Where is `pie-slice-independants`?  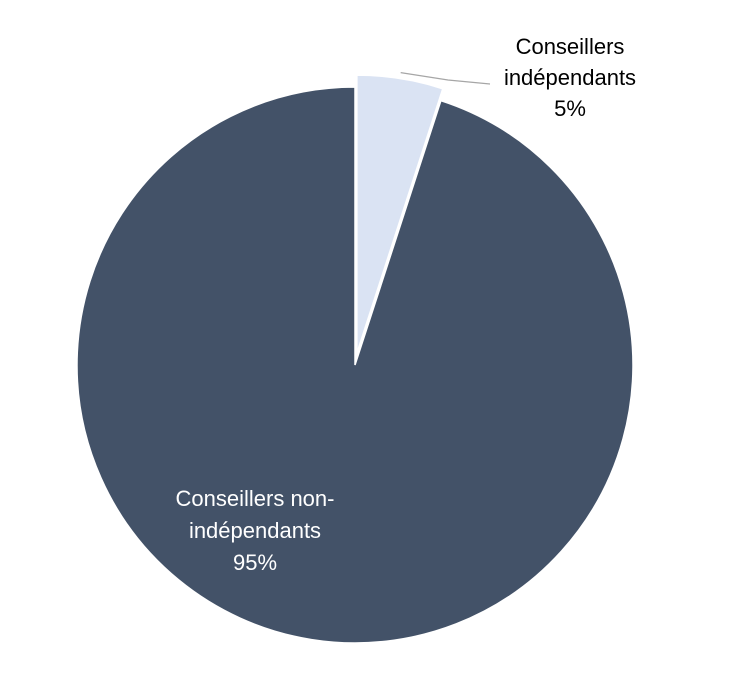
pie-slice-independants is located at coordinates (400, 214).